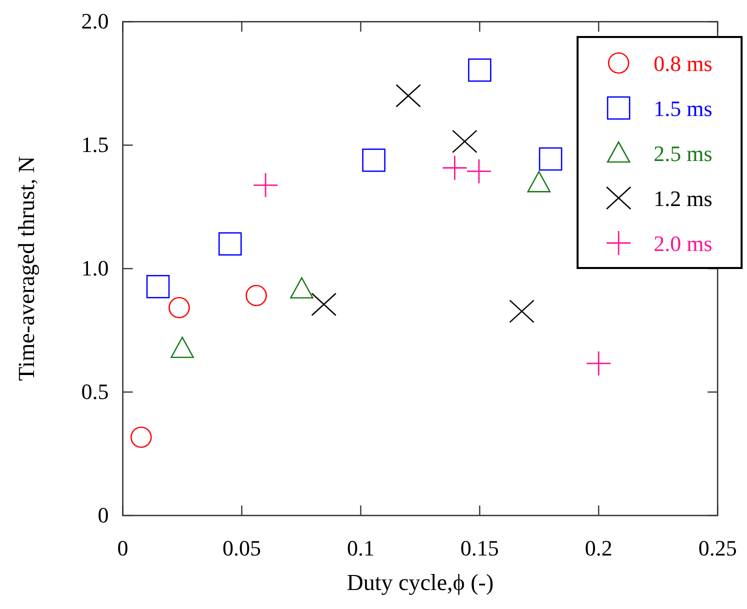 This screenshot has width=747, height=609. What do you see at coordinates (103, 515) in the screenshot?
I see `y-tick-label: 0` at bounding box center [103, 515].